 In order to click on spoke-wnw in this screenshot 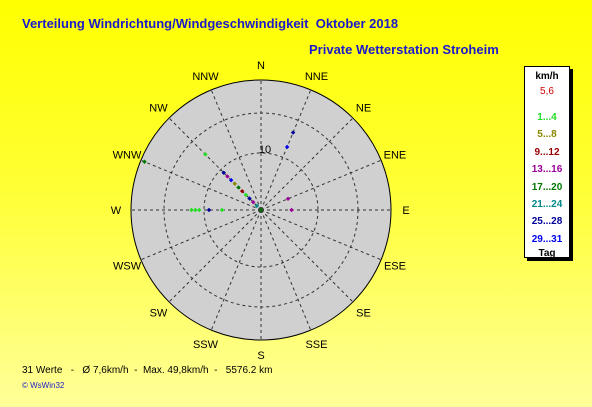, I will do `click(201, 185)`.